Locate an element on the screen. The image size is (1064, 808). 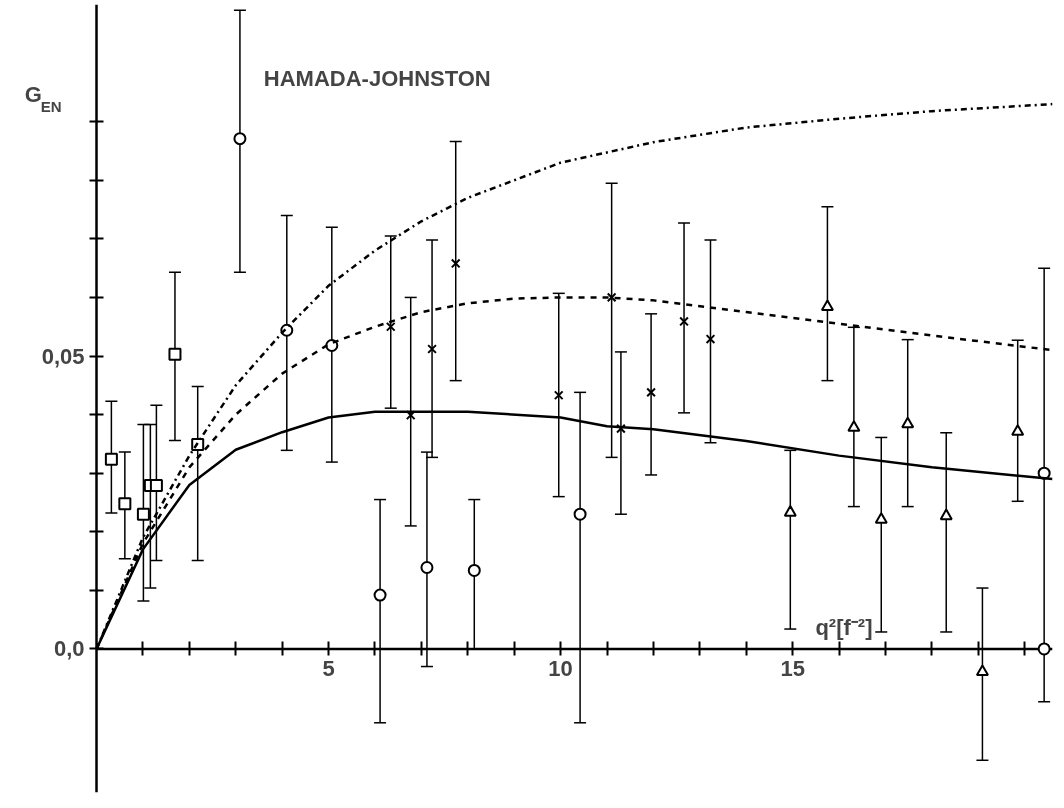
x-tick-label: 15 is located at coordinates (792, 668).